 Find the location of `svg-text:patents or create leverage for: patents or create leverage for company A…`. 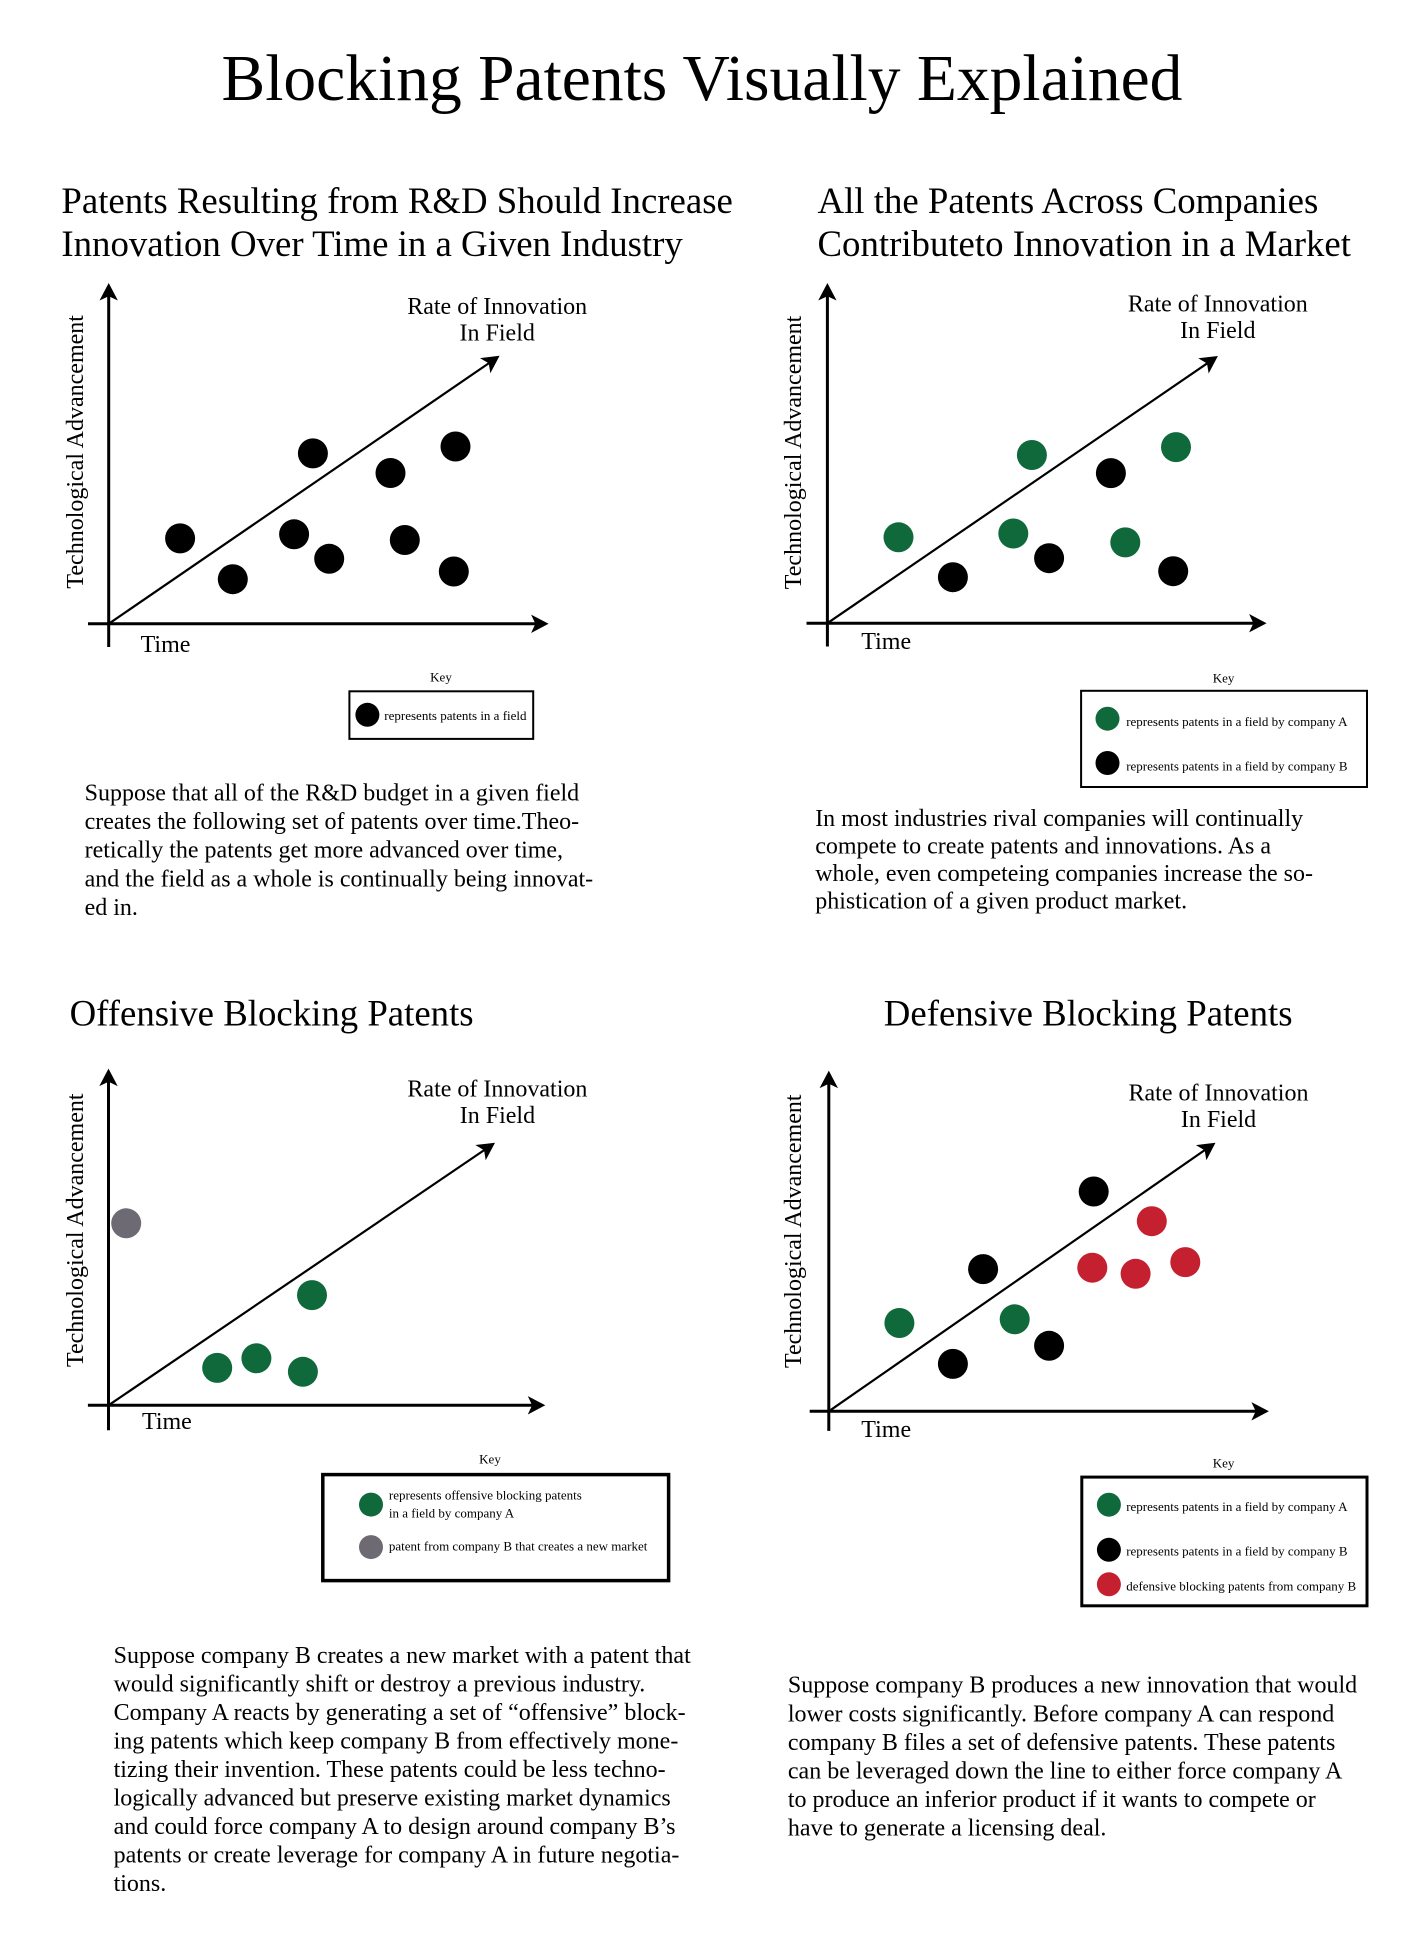

svg-text:patents or create leverage for: patents or create leverage for company A… is located at coordinates (397, 1855).